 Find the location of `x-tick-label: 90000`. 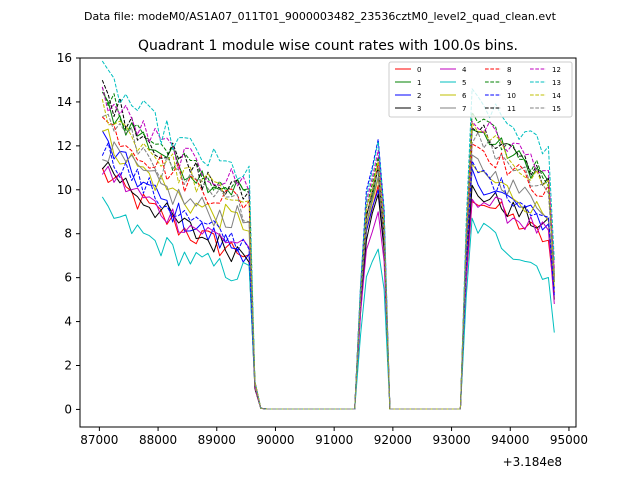

x-tick-label: 90000 is located at coordinates (275, 440).